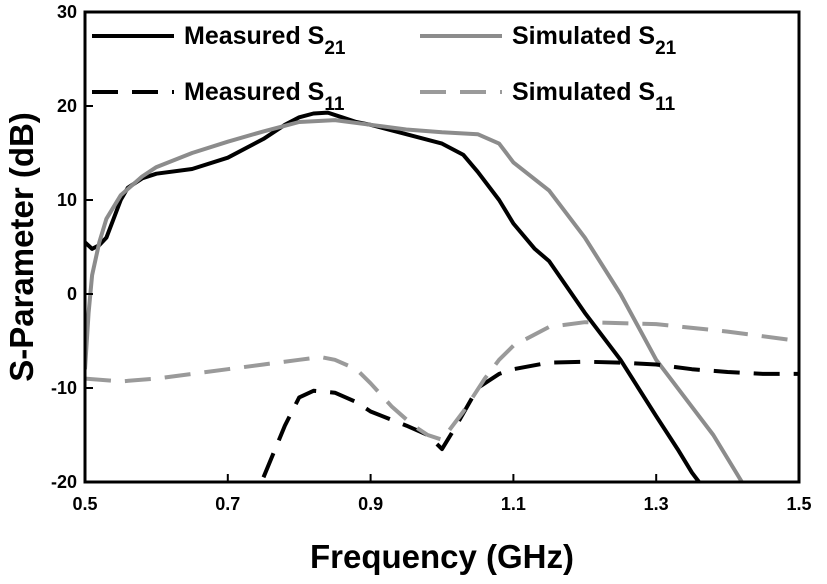 Image resolution: width=827 pixels, height=584 pixels. Describe the element at coordinates (227, 504) in the screenshot. I see `x-tick-label: 0.7` at that location.